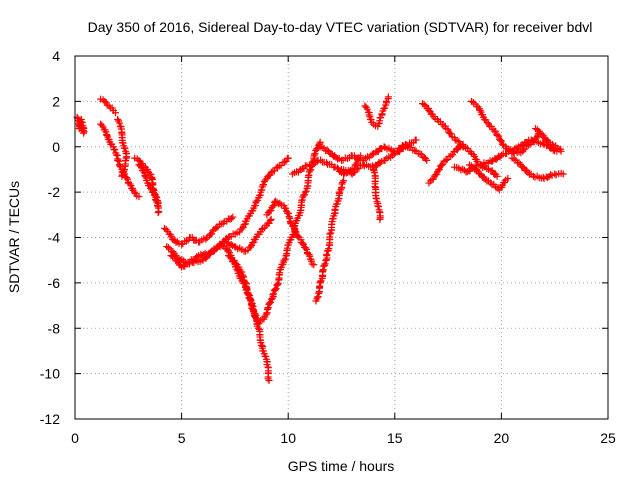  I want to click on y-tick-label: -12, so click(50, 419).